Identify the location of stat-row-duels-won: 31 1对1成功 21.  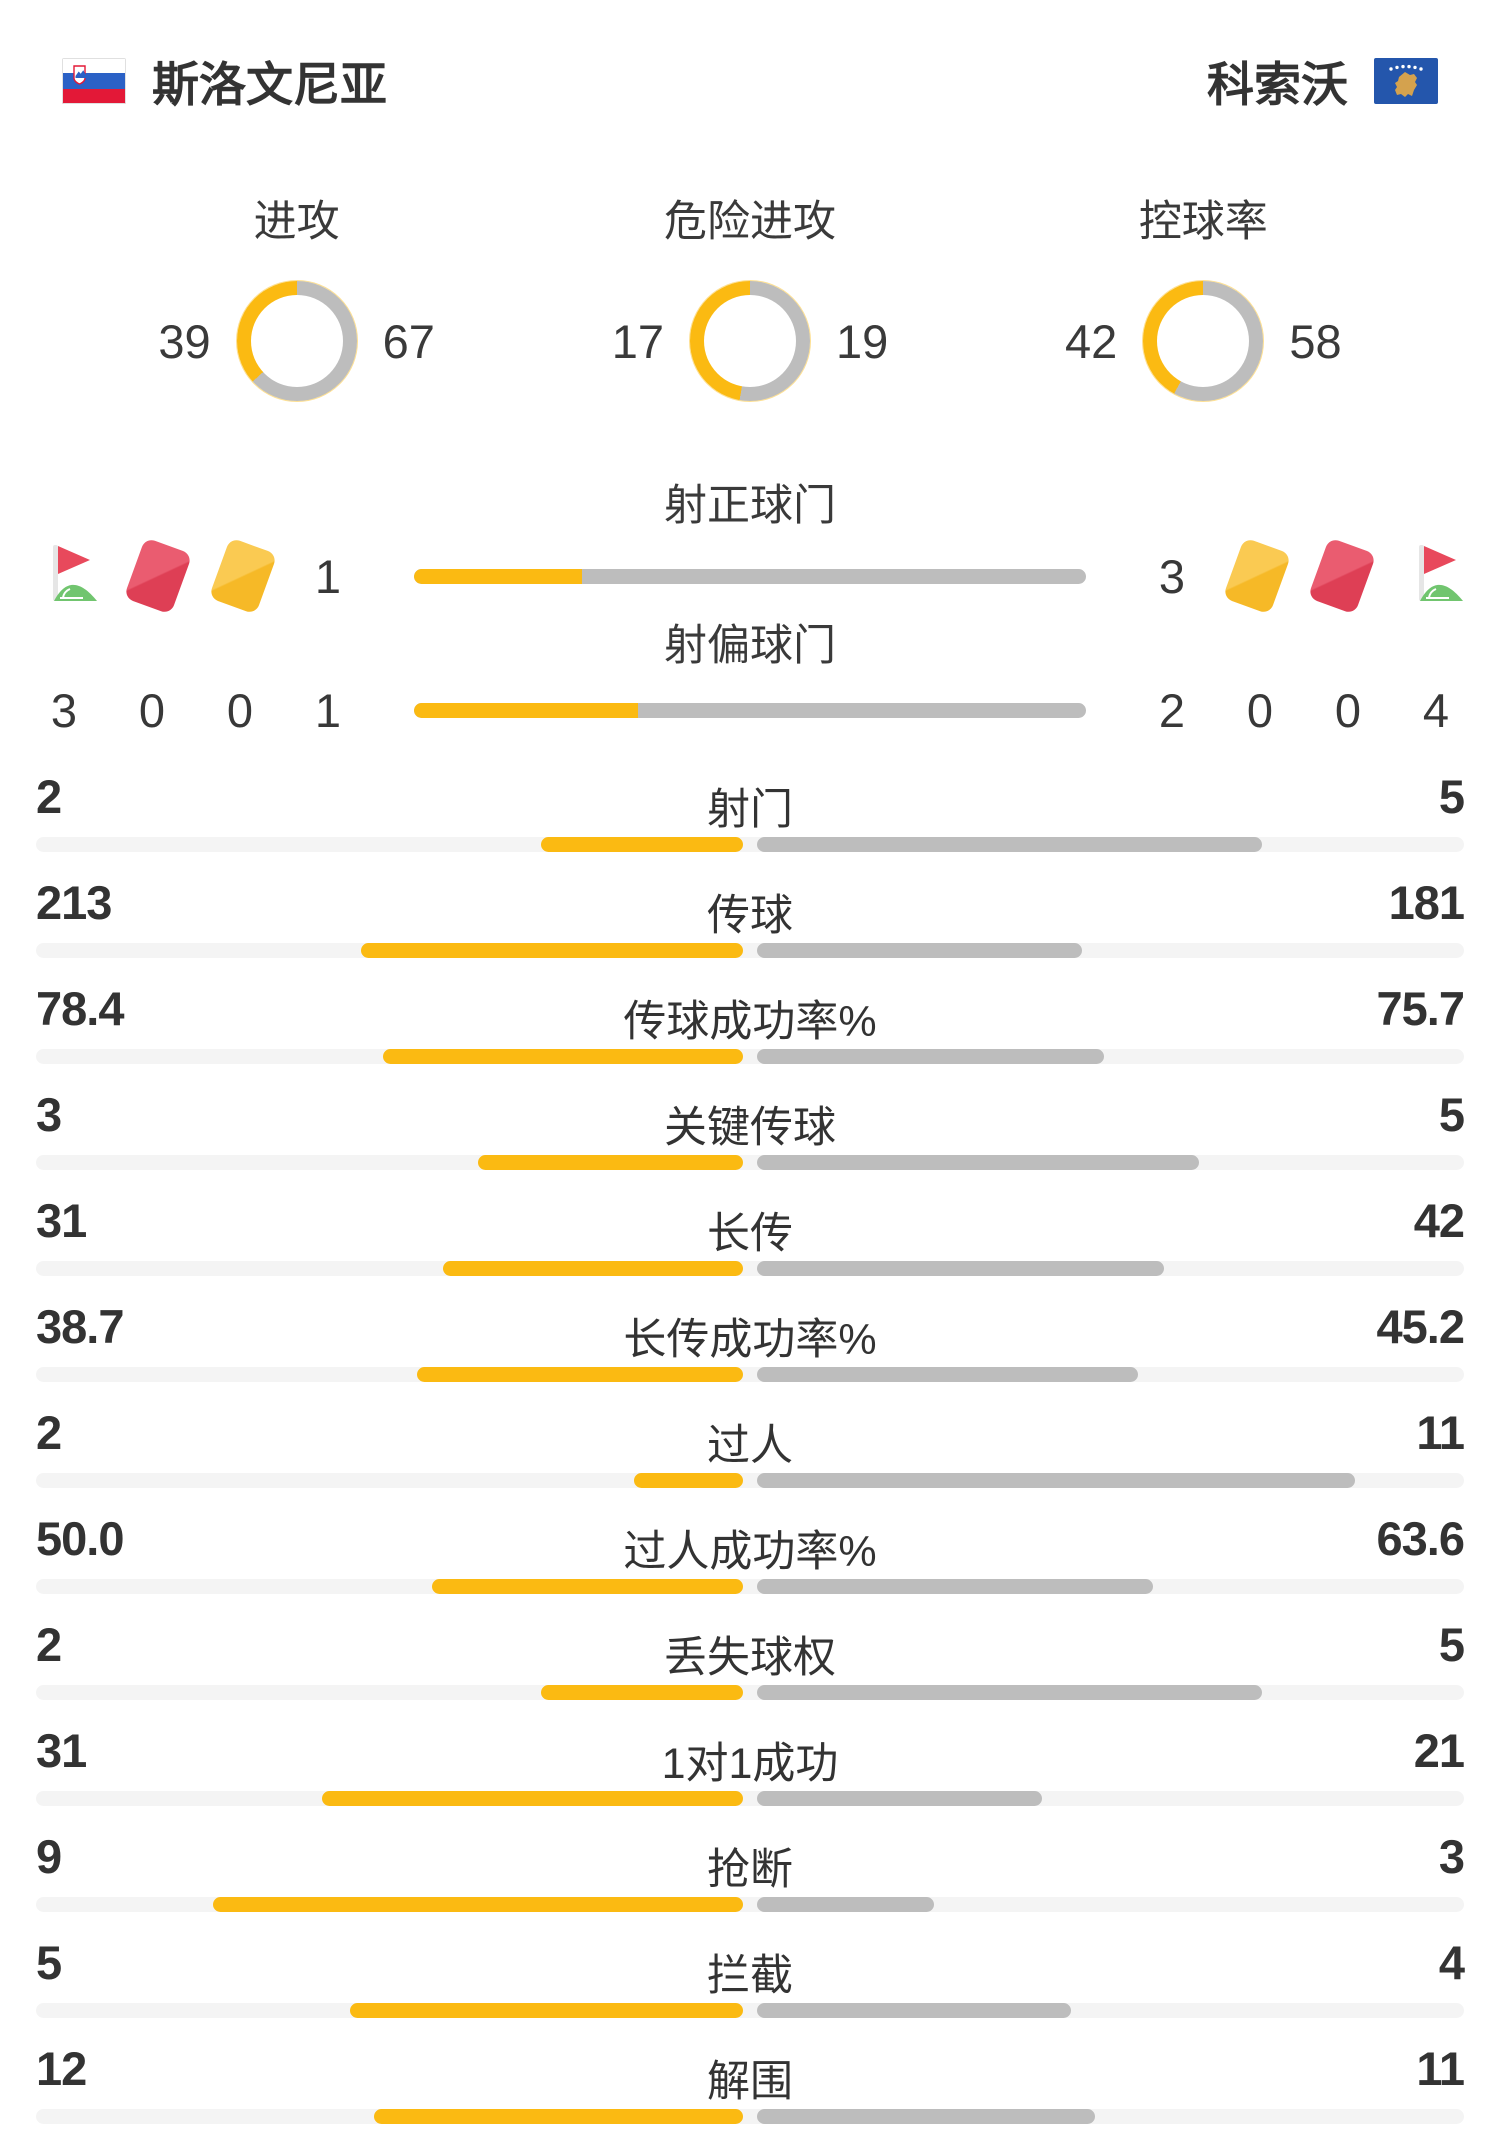
(750, 1774).